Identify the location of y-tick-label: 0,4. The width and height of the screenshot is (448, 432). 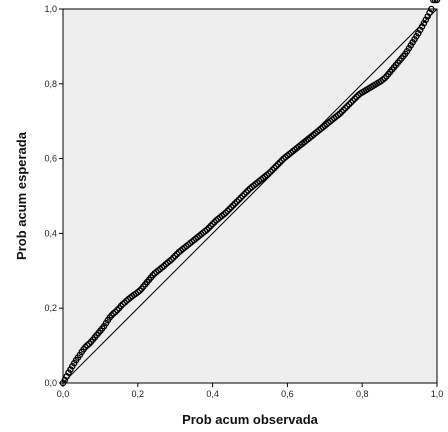
(50, 233).